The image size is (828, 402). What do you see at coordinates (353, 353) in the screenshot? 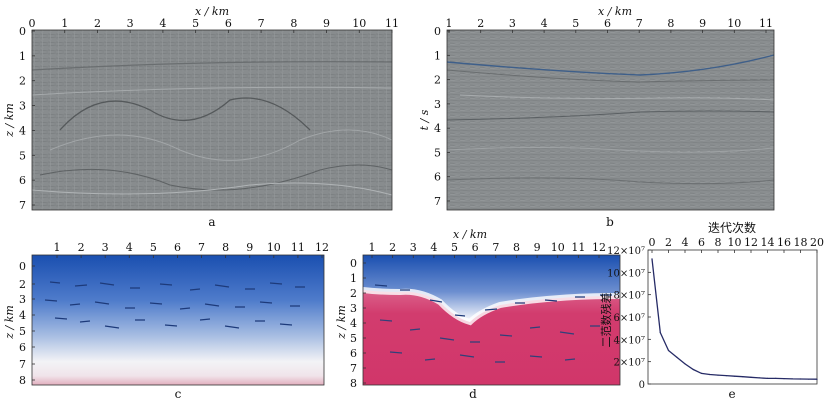
I see `panel-d-y-tick-label: 6` at bounding box center [353, 353].